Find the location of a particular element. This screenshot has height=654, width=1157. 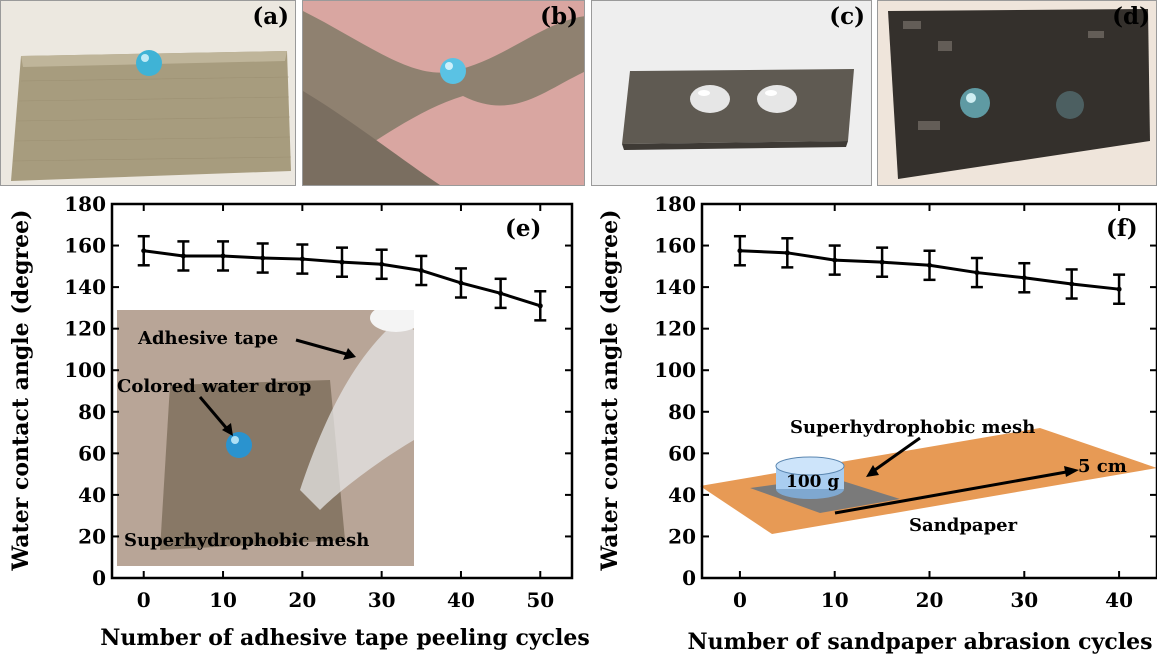

photo-panel-d: (d) is located at coordinates (1017, 93).